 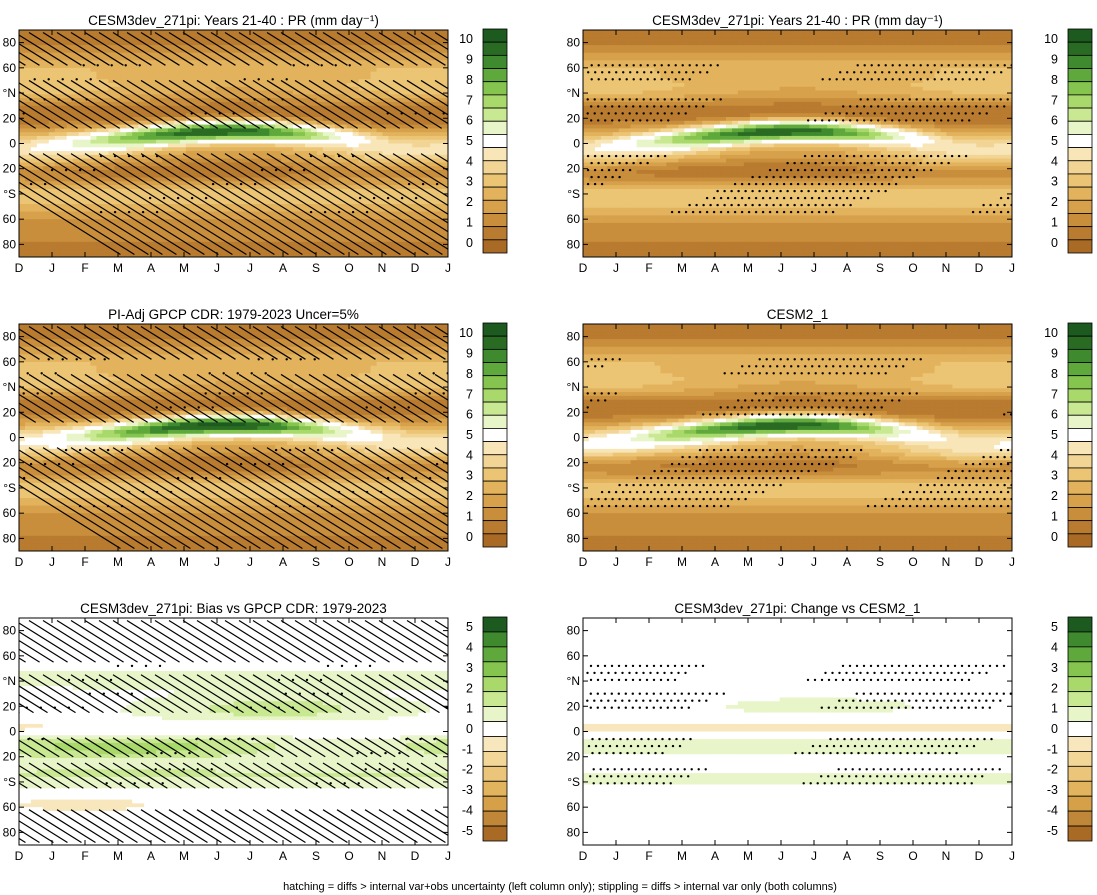 I want to click on y-tick-label: 60, so click(x=10, y=68).